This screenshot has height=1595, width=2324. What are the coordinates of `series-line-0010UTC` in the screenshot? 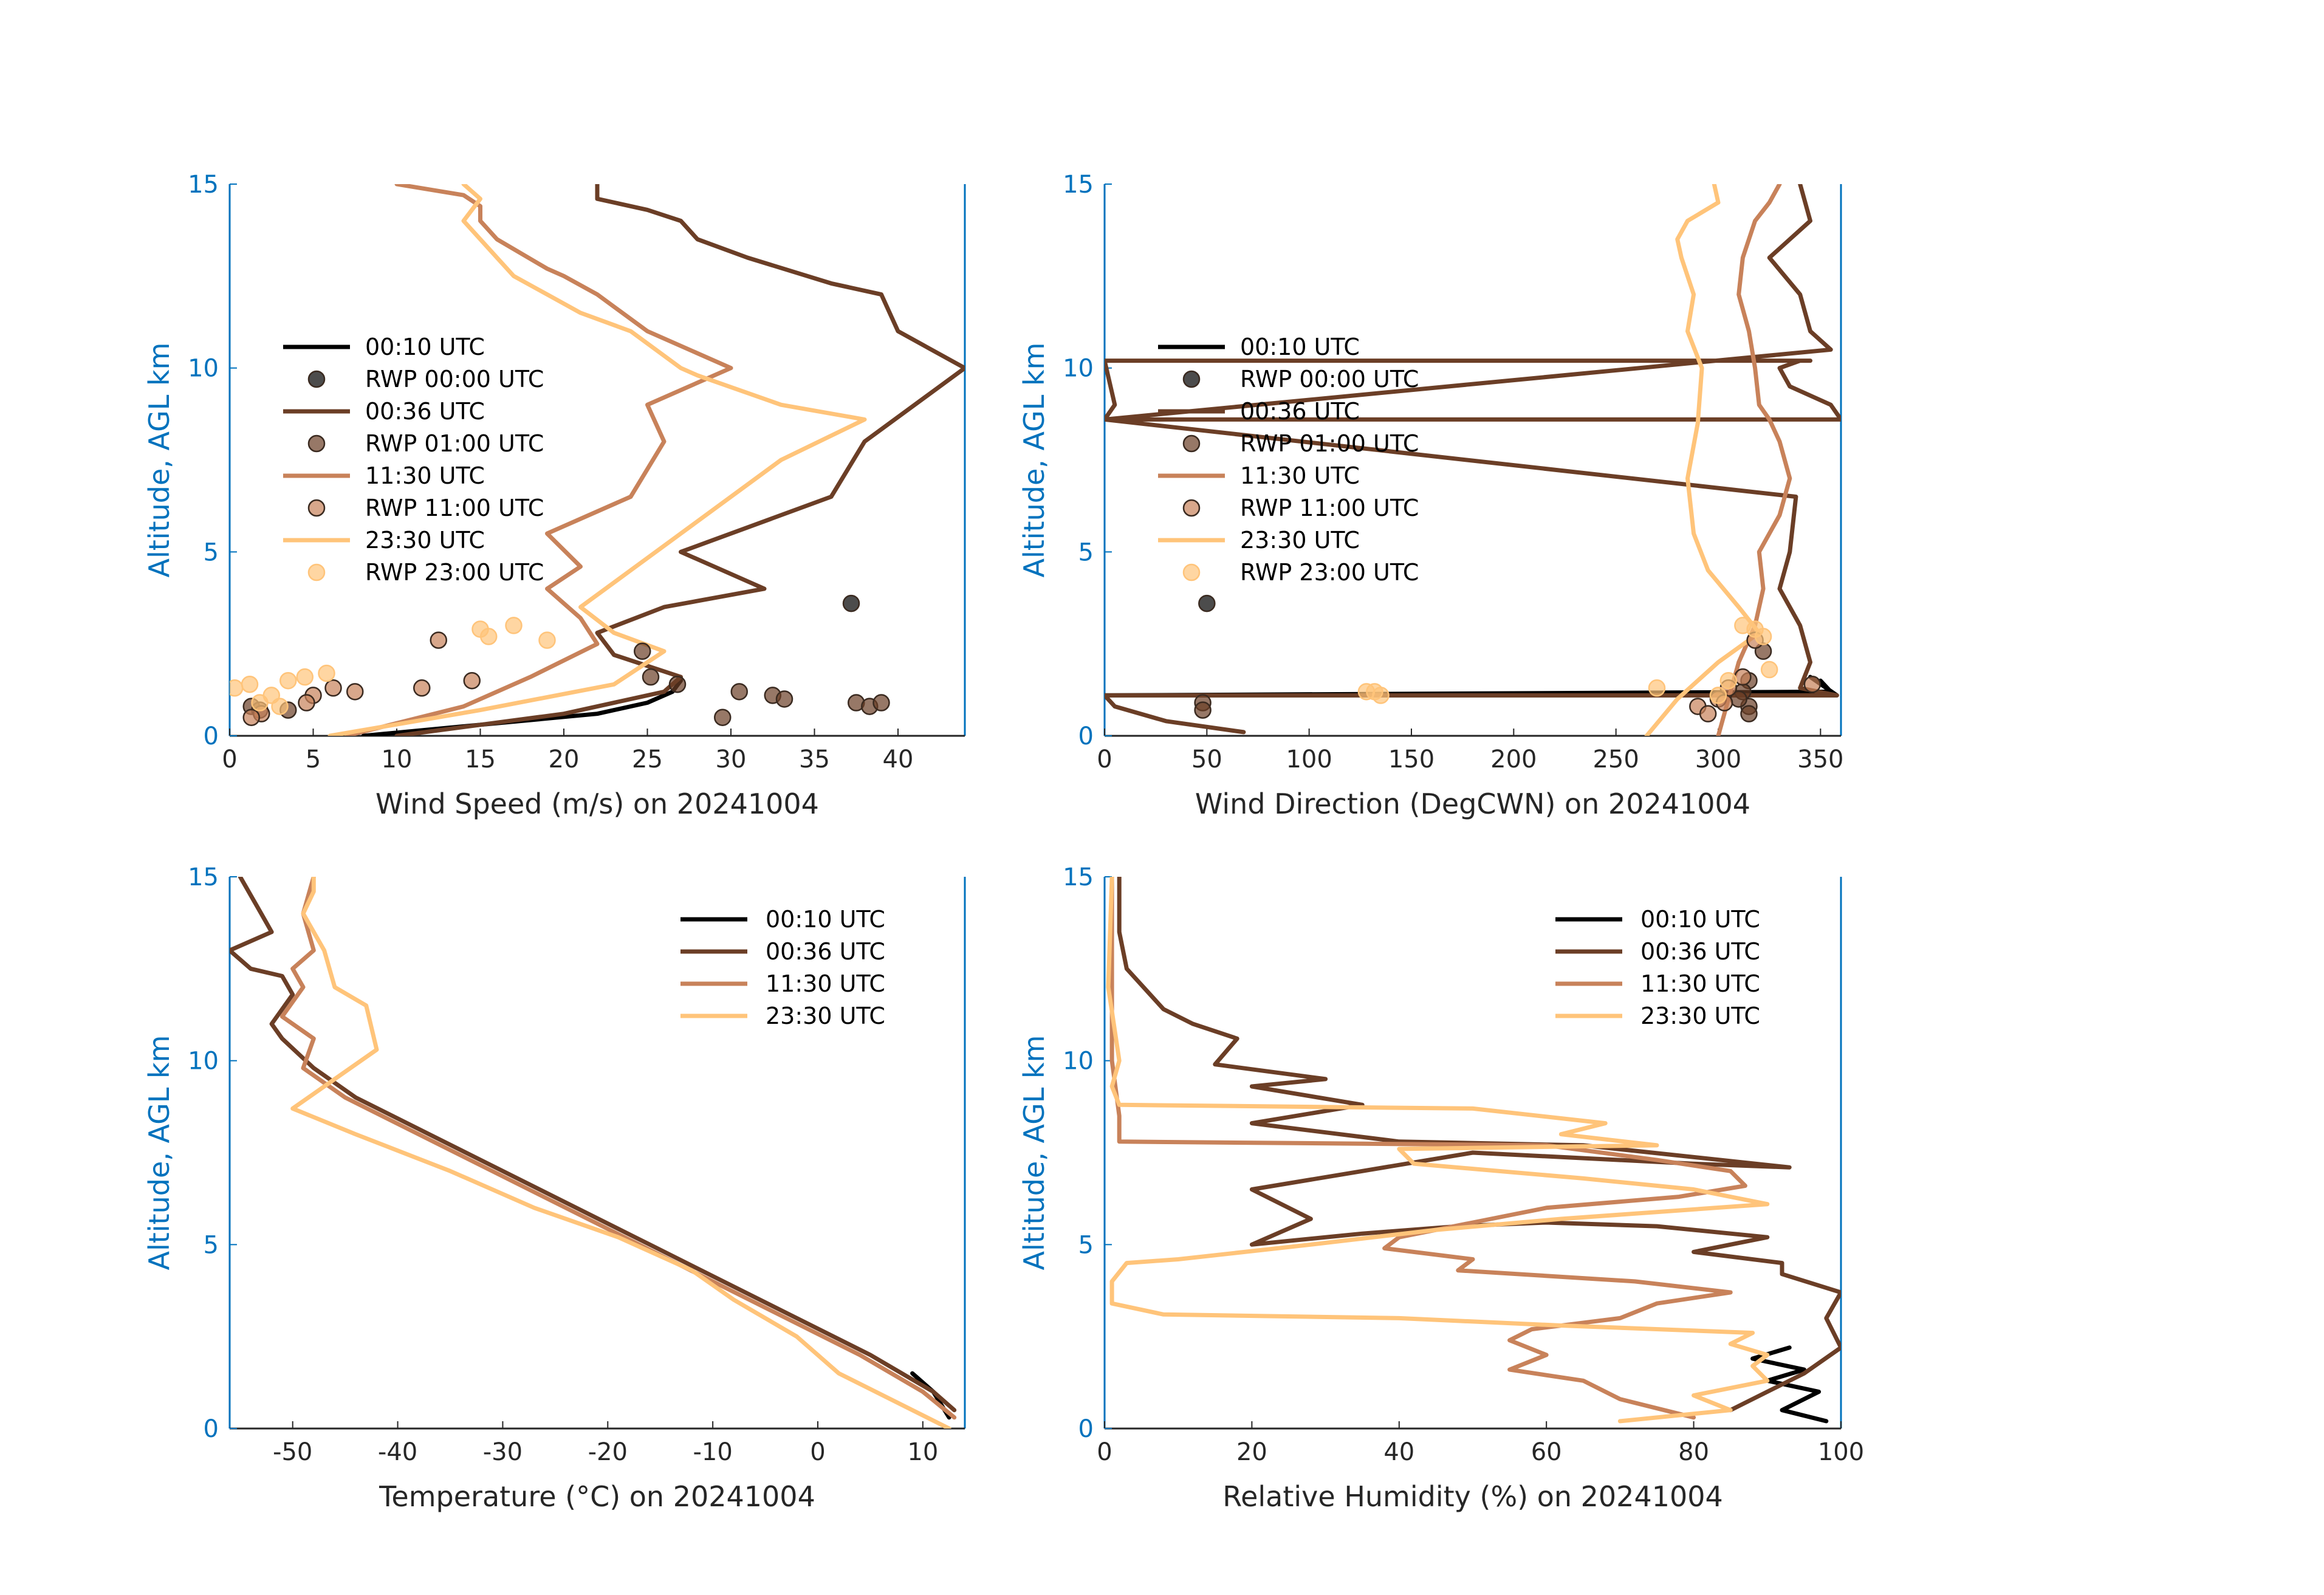 It's located at (1472, 686).